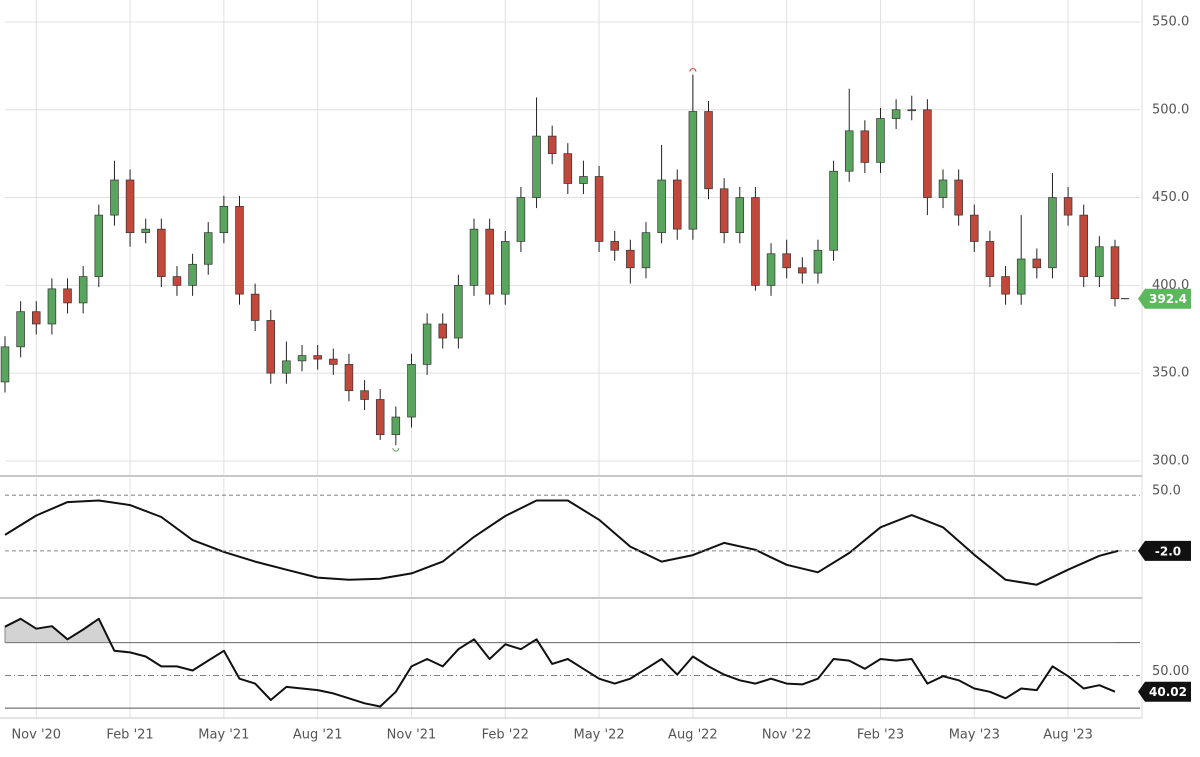 Image resolution: width=1200 pixels, height=757 pixels. What do you see at coordinates (36, 735) in the screenshot?
I see `x-tick-label: Nov '20` at bounding box center [36, 735].